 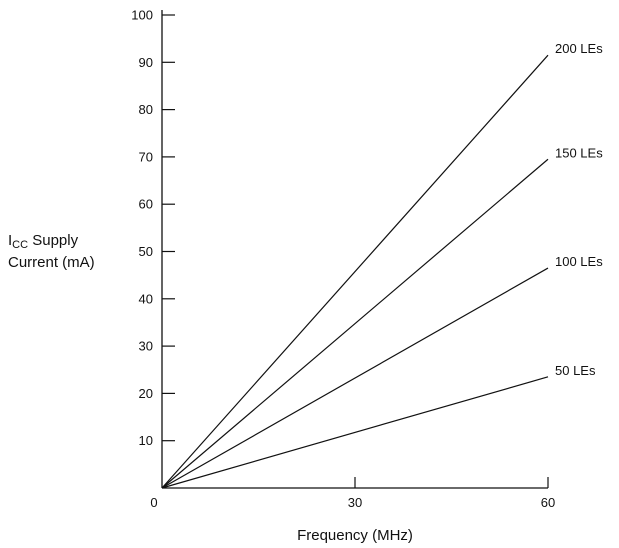 What do you see at coordinates (146, 156) in the screenshot?
I see `y-tick-label: 70` at bounding box center [146, 156].